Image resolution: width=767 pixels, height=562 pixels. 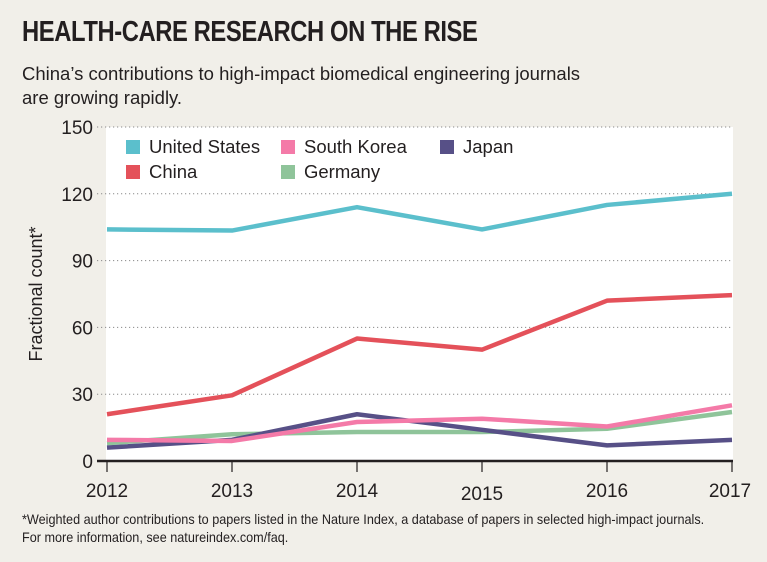 I want to click on x-tick-label: 2014, so click(x=357, y=491).